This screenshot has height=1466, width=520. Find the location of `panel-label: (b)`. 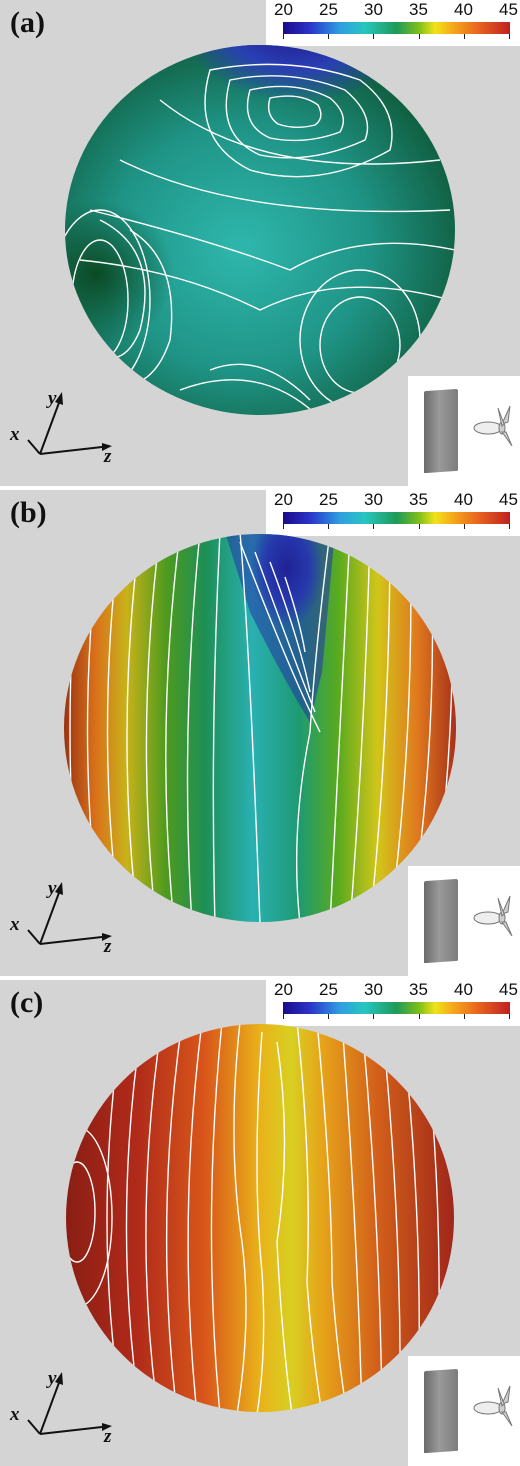

panel-label: (b) is located at coordinates (28, 512).